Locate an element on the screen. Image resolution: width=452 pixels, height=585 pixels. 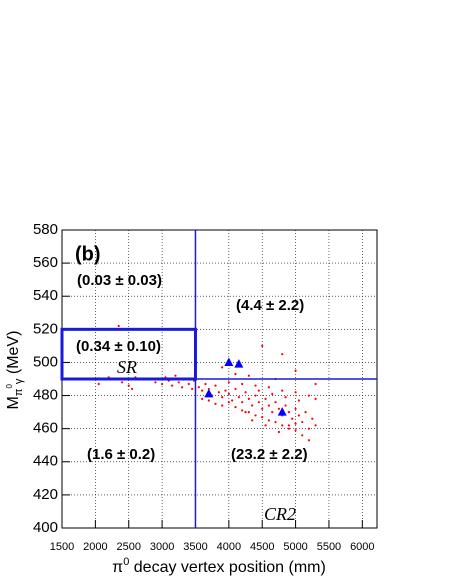
annotation: (b) is located at coordinates (88, 254).